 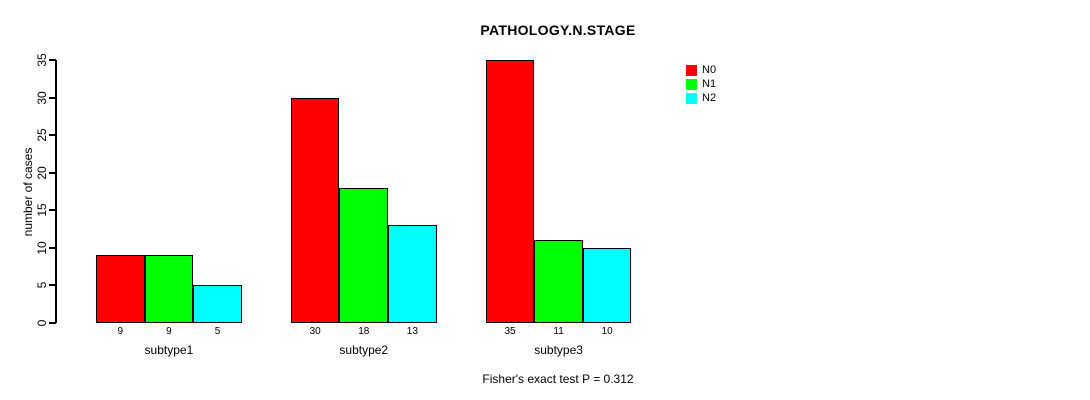 I want to click on y-tick-label: 10, so click(x=42, y=248).